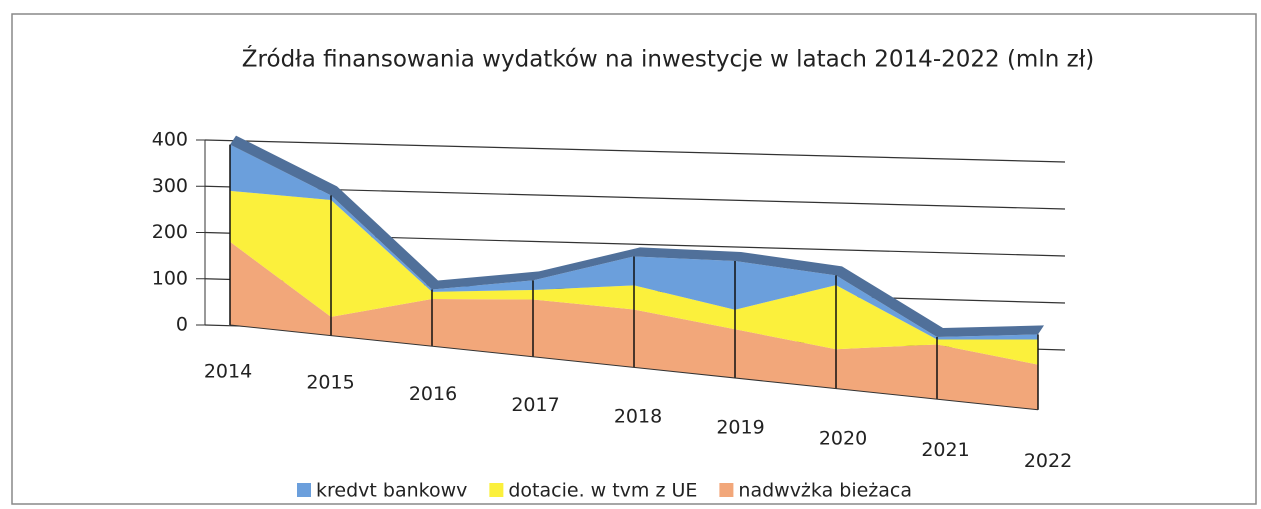 This screenshot has height=509, width=1261. Describe the element at coordinates (535, 405) in the screenshot. I see `x-tick-label: 2017` at that location.